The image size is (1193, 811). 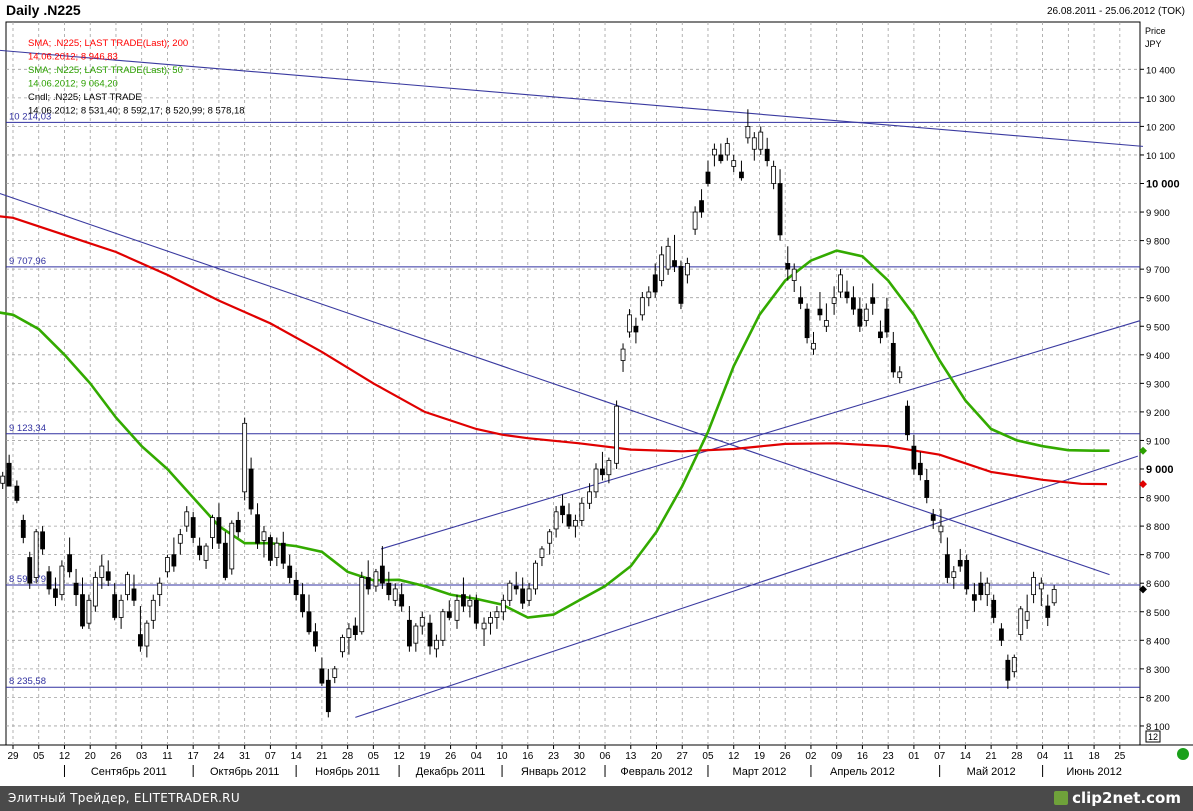 What do you see at coordinates (1158, 384) in the screenshot?
I see `price-tick-label: 9 300` at bounding box center [1158, 384].